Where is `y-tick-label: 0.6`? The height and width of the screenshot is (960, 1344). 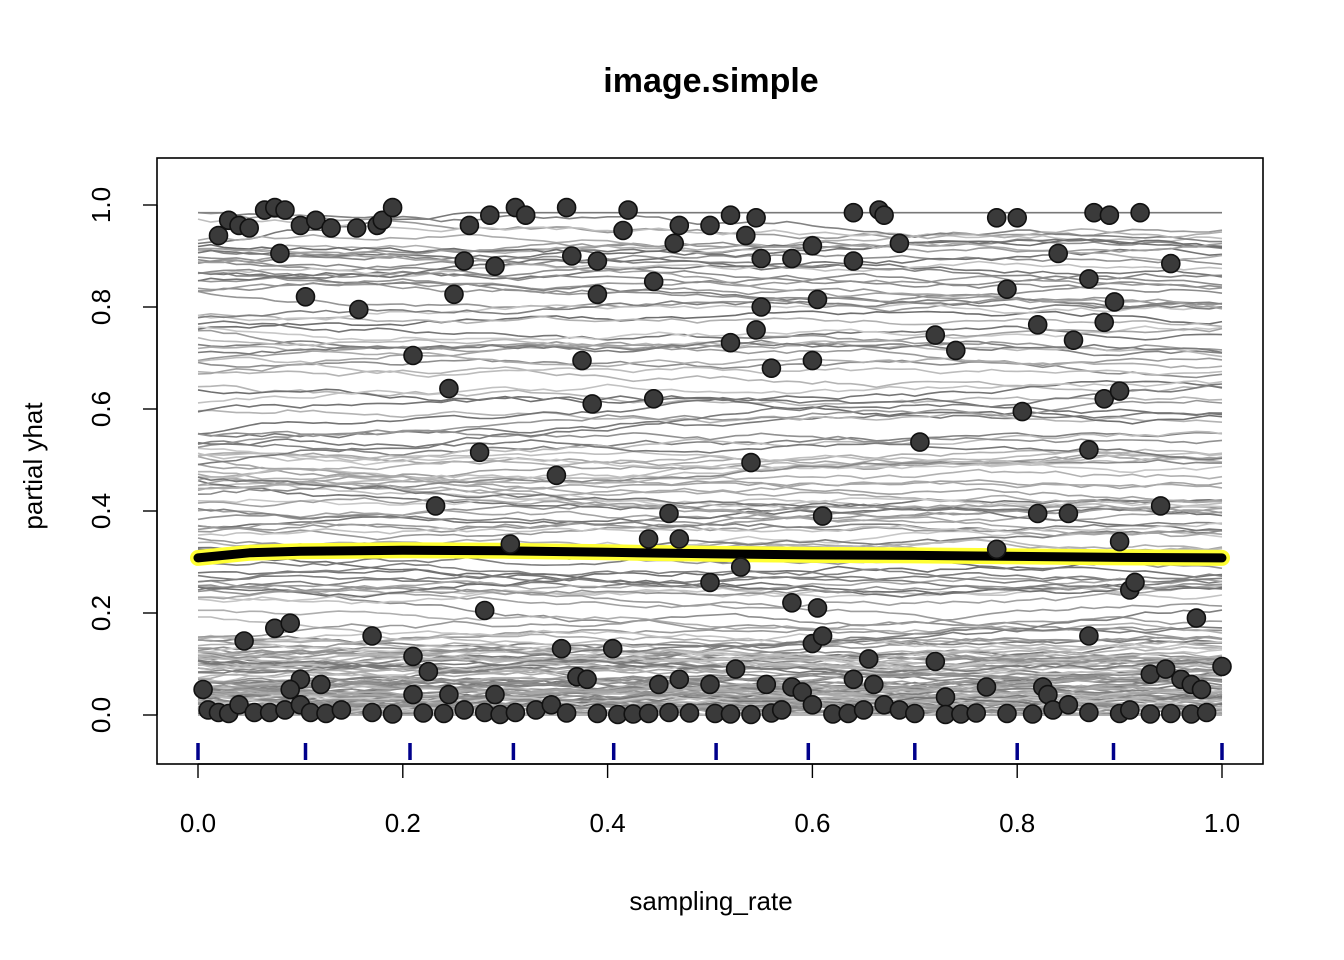 y-tick-label: 0.6 is located at coordinates (101, 409).